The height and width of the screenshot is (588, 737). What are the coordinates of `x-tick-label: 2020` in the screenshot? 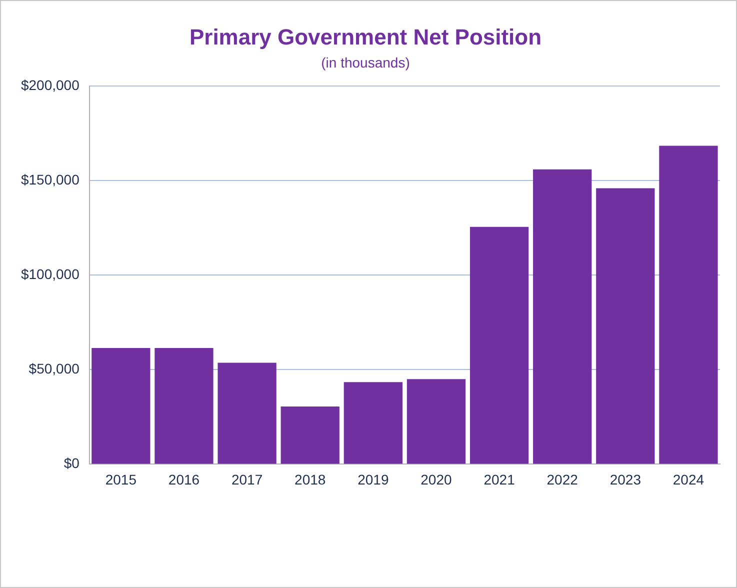 It's located at (436, 479).